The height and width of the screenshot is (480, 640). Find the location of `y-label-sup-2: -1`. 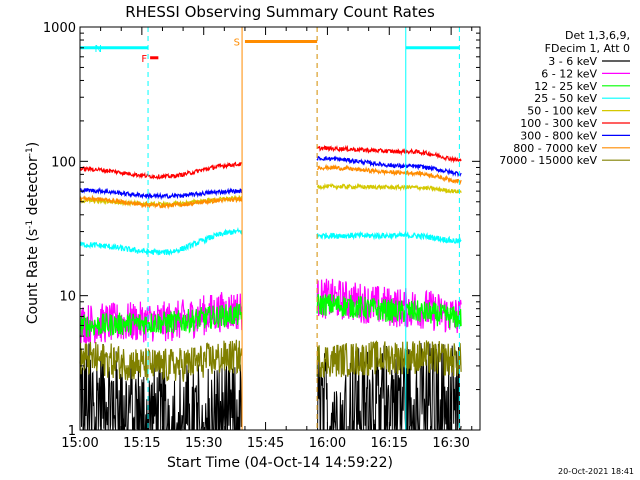

y-label-sup-2: -1 is located at coordinates (30, 151).